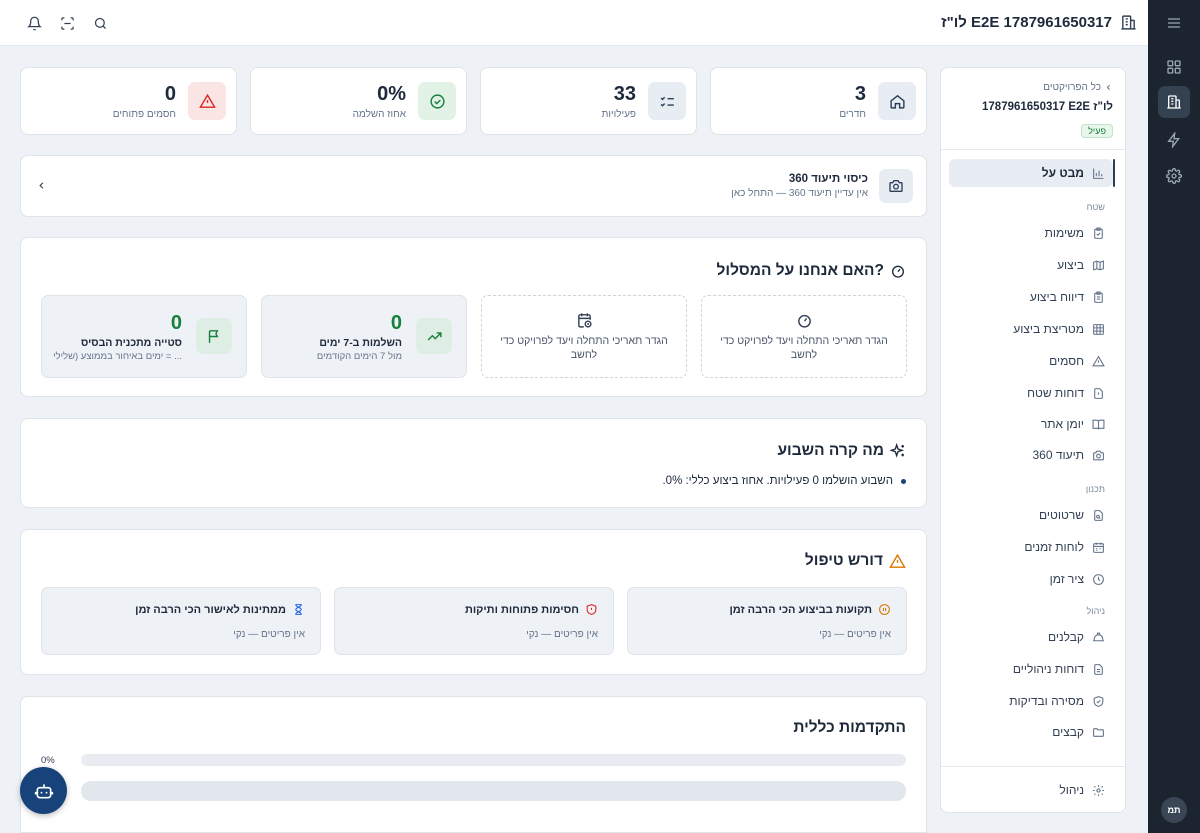 This screenshot has height=833, width=1200. Describe the element at coordinates (799, 193) in the screenshot. I see `coverage-subtitle: אין עדיין תיעוד 360 — התחל כאן` at that location.